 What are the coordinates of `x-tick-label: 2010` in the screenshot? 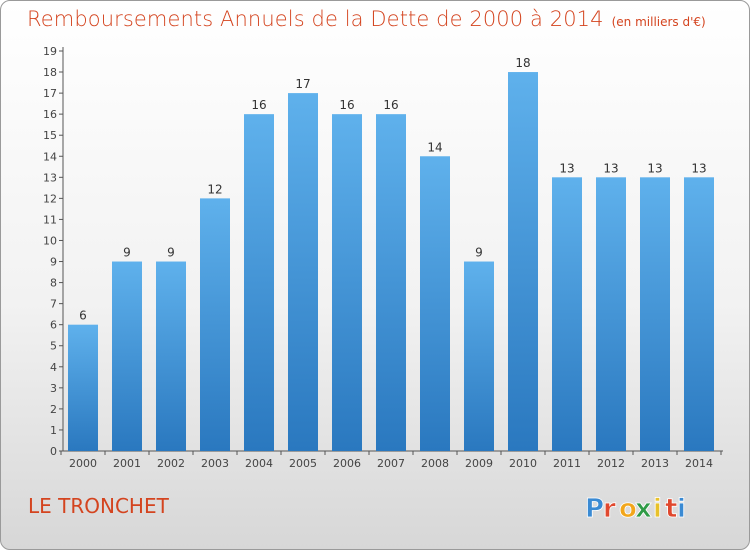 It's located at (523, 463).